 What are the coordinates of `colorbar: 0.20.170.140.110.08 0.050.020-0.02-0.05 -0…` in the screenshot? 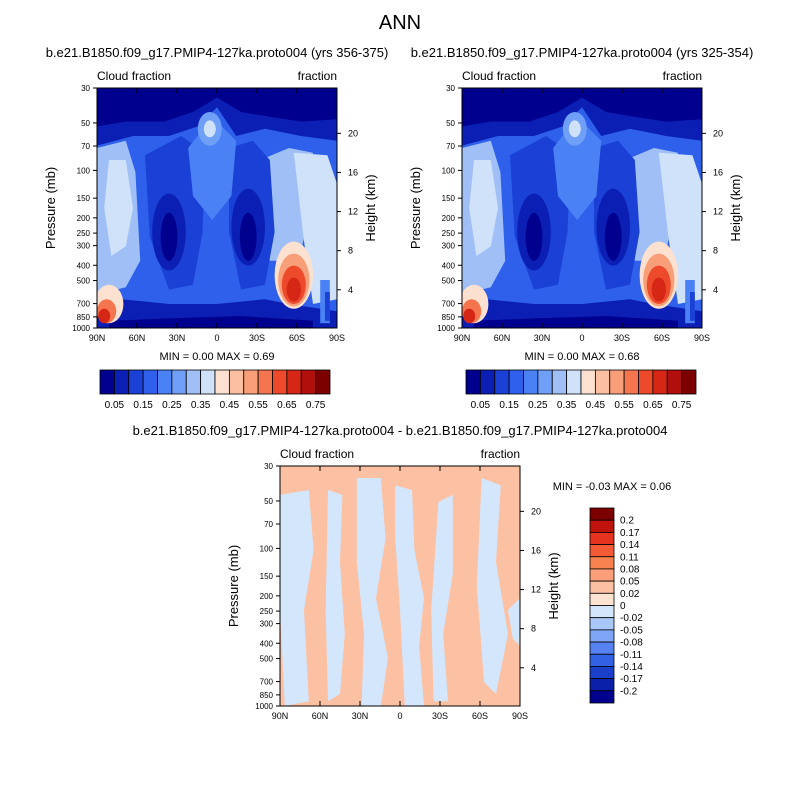 It's located at (616, 605).